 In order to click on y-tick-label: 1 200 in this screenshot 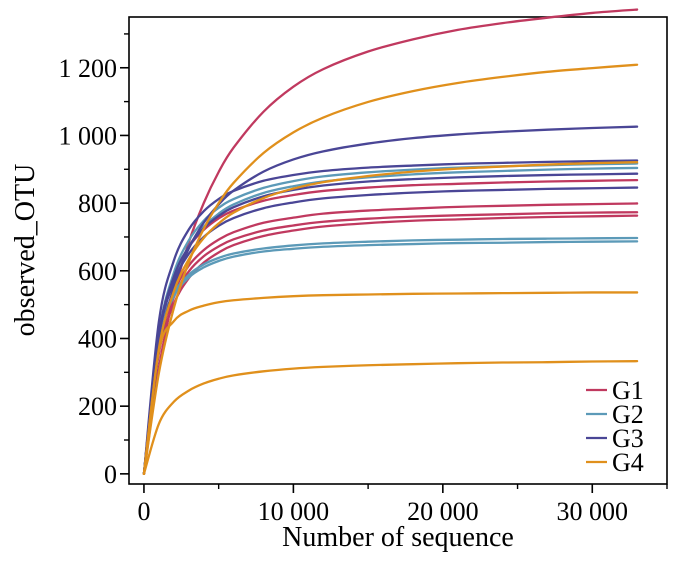, I will do `click(88, 68)`.